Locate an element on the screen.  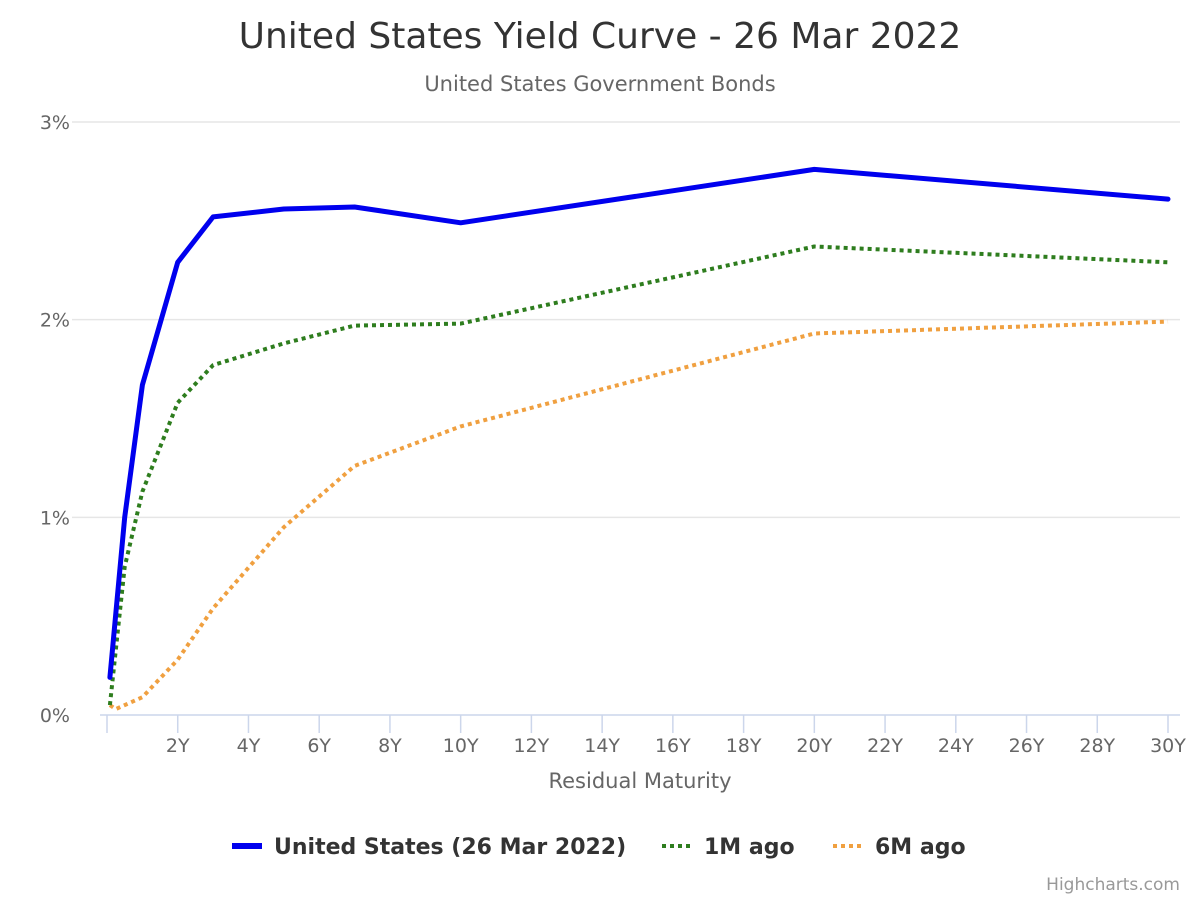
x-tick-label: 2Y is located at coordinates (178, 746).